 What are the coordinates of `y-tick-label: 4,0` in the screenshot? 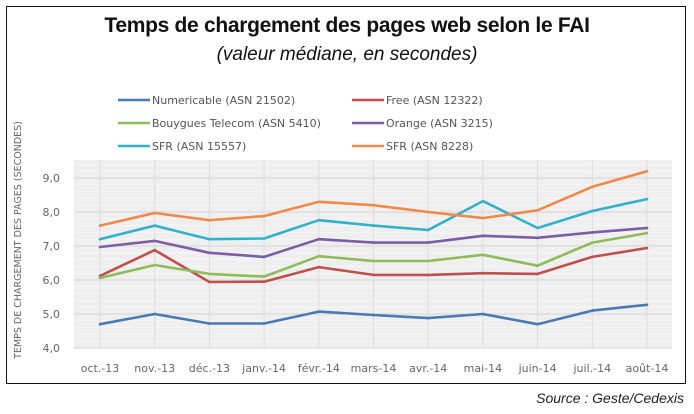 It's located at (52, 348).